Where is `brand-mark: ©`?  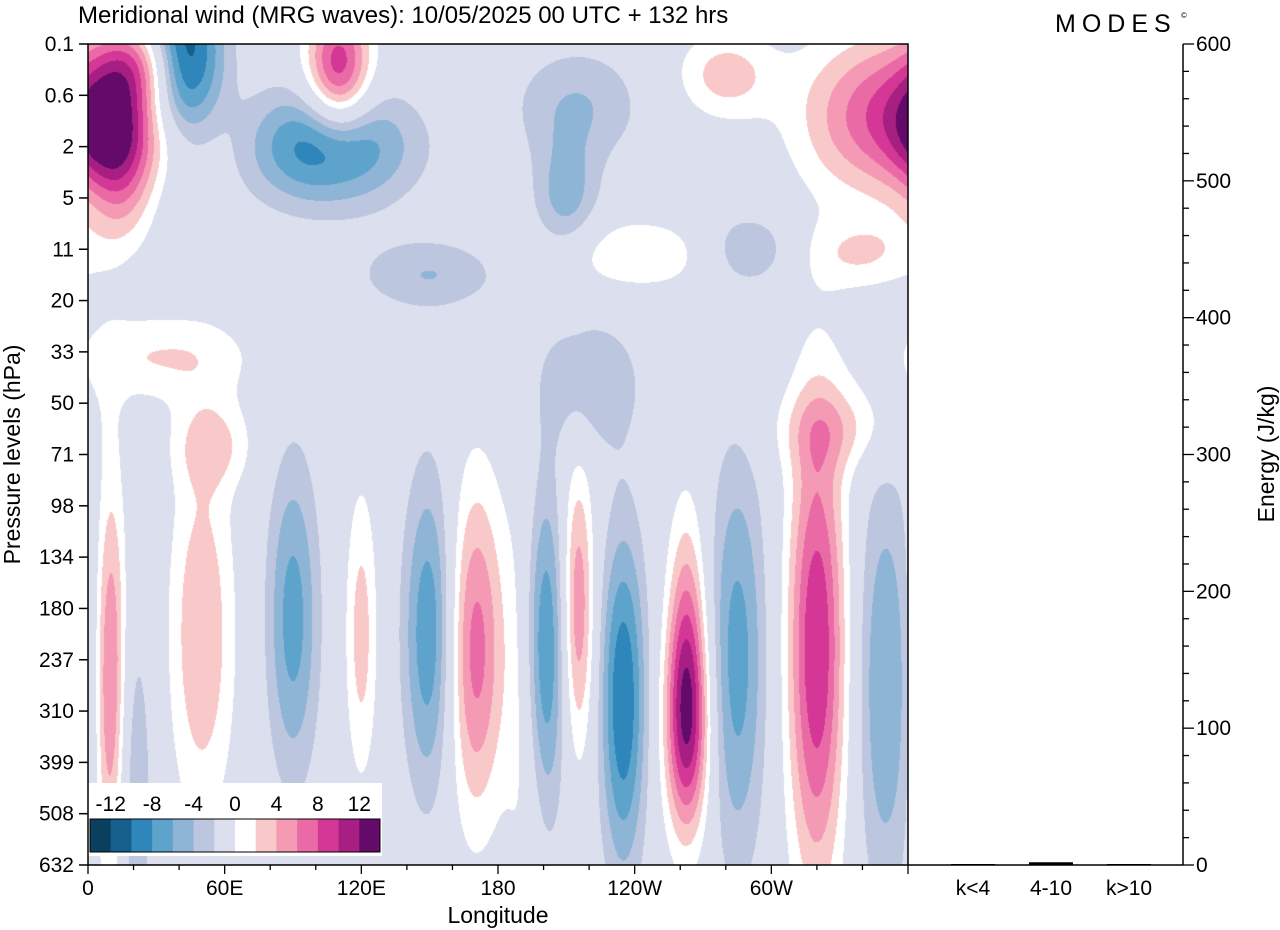 brand-mark: © is located at coordinates (1184, 15).